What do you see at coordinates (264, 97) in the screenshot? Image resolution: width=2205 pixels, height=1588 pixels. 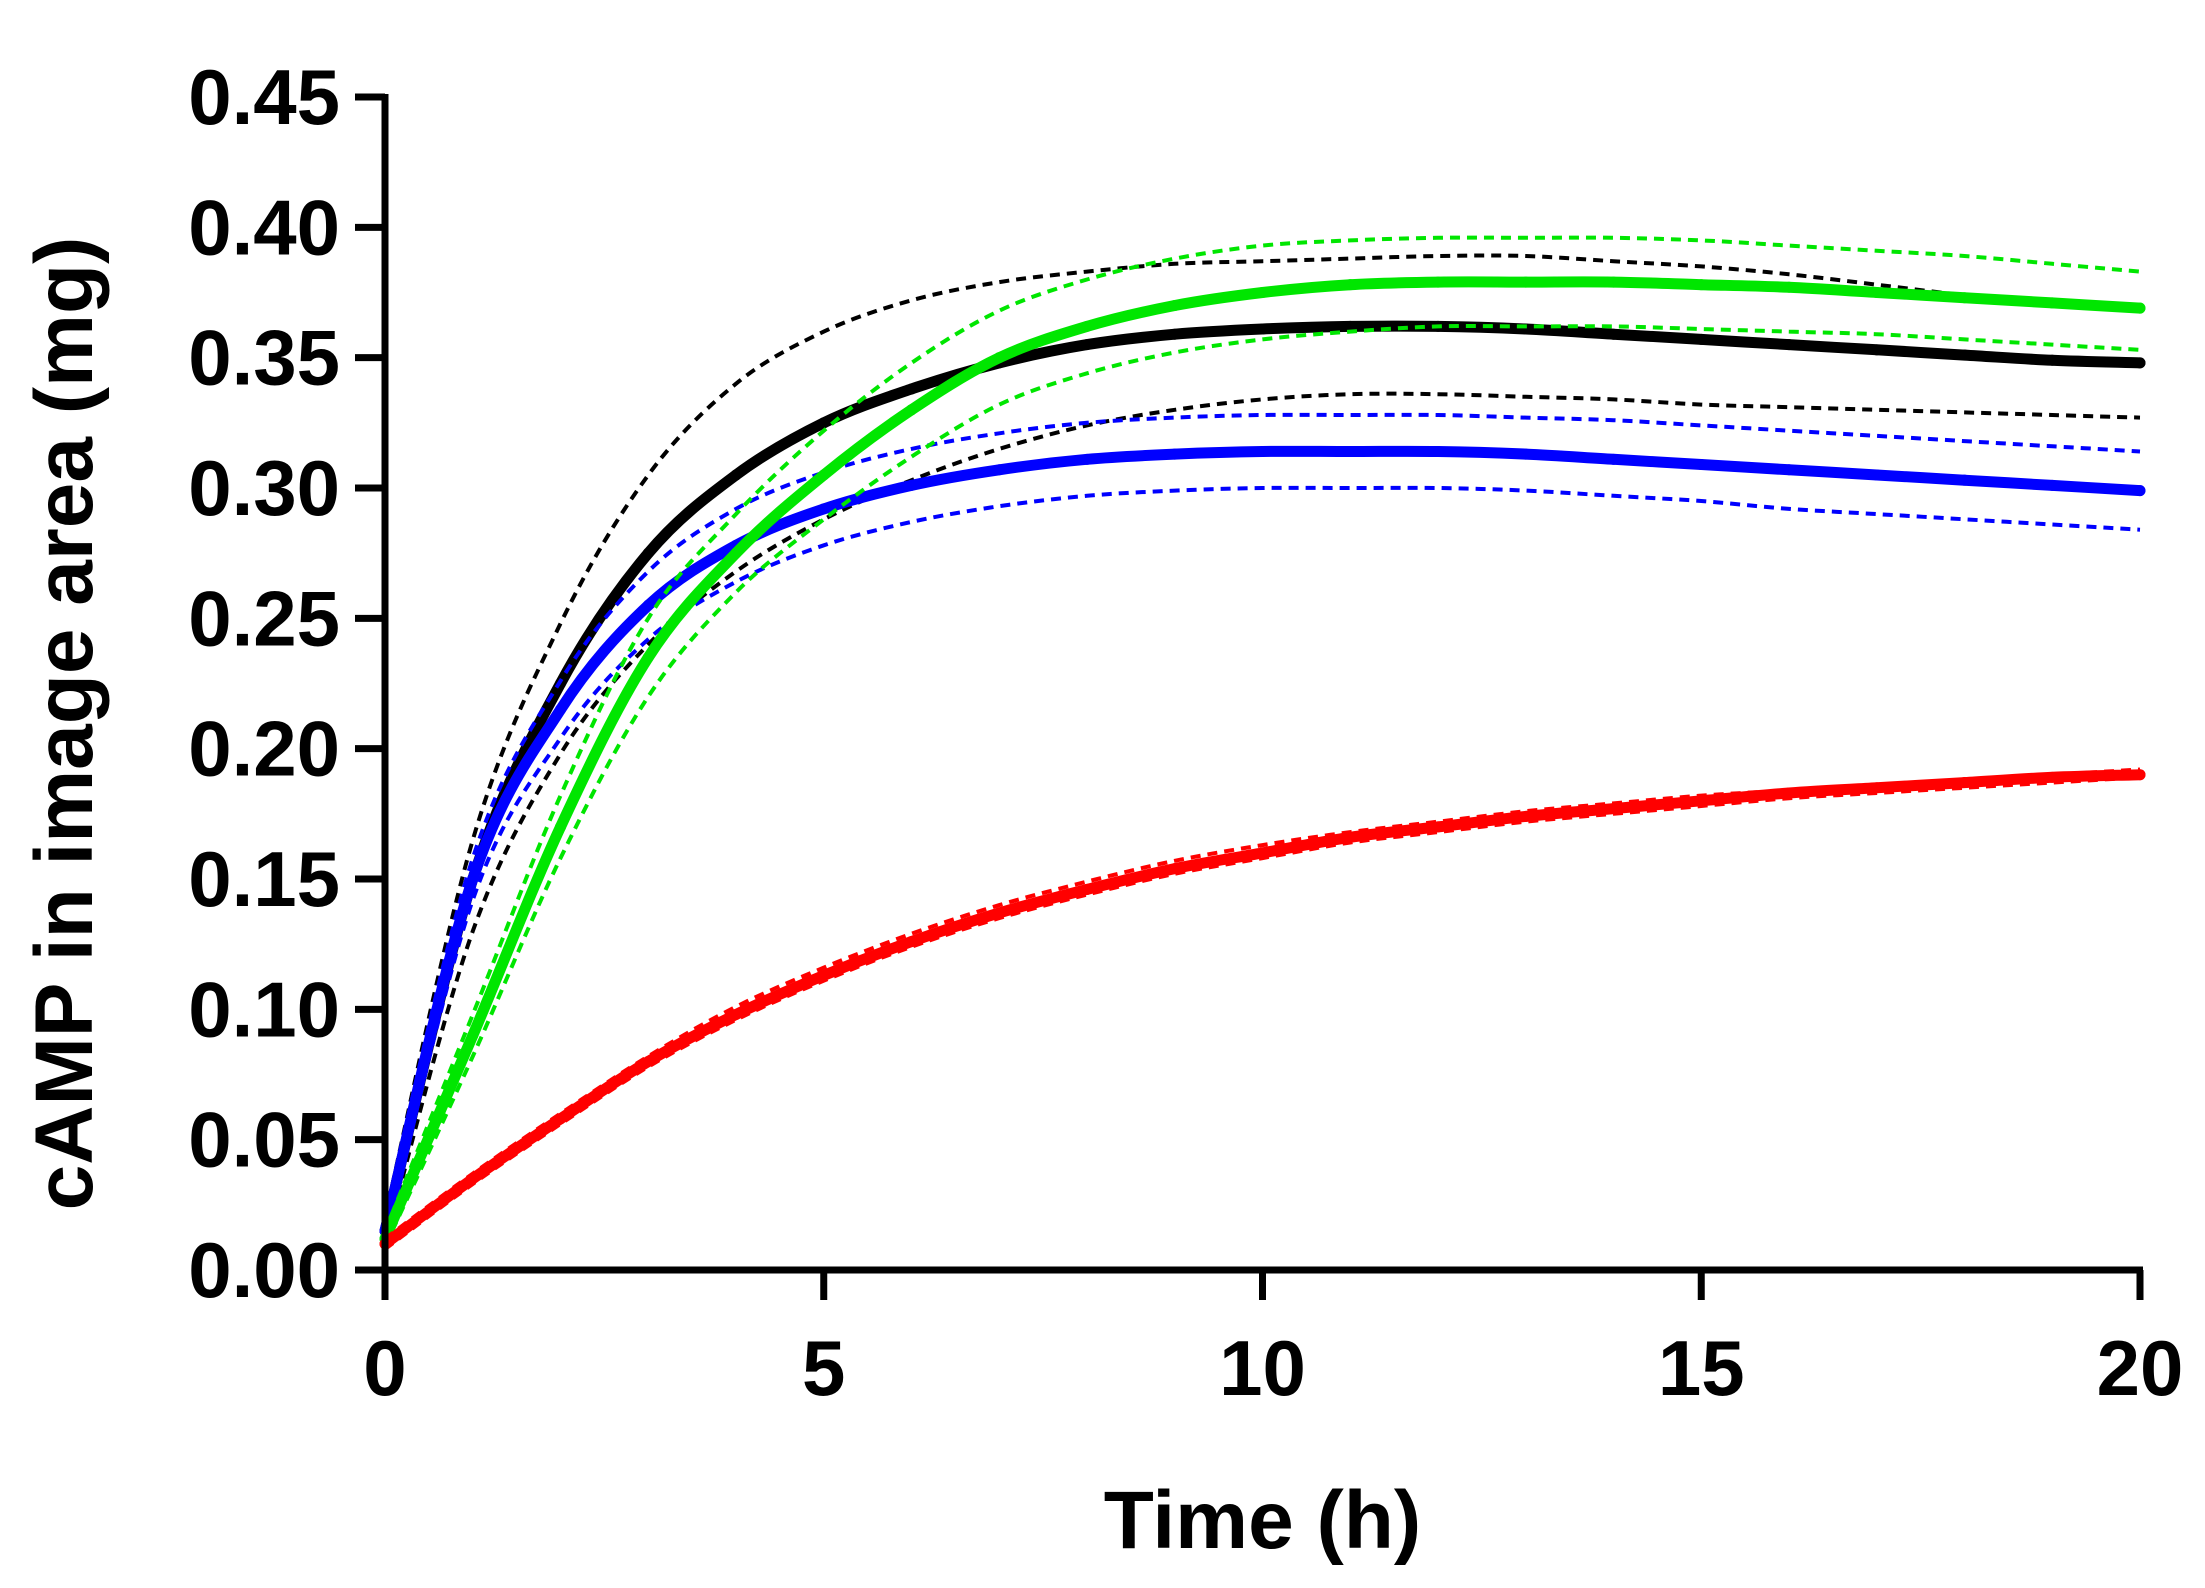 I see `y-tick-label: 0.45` at bounding box center [264, 97].